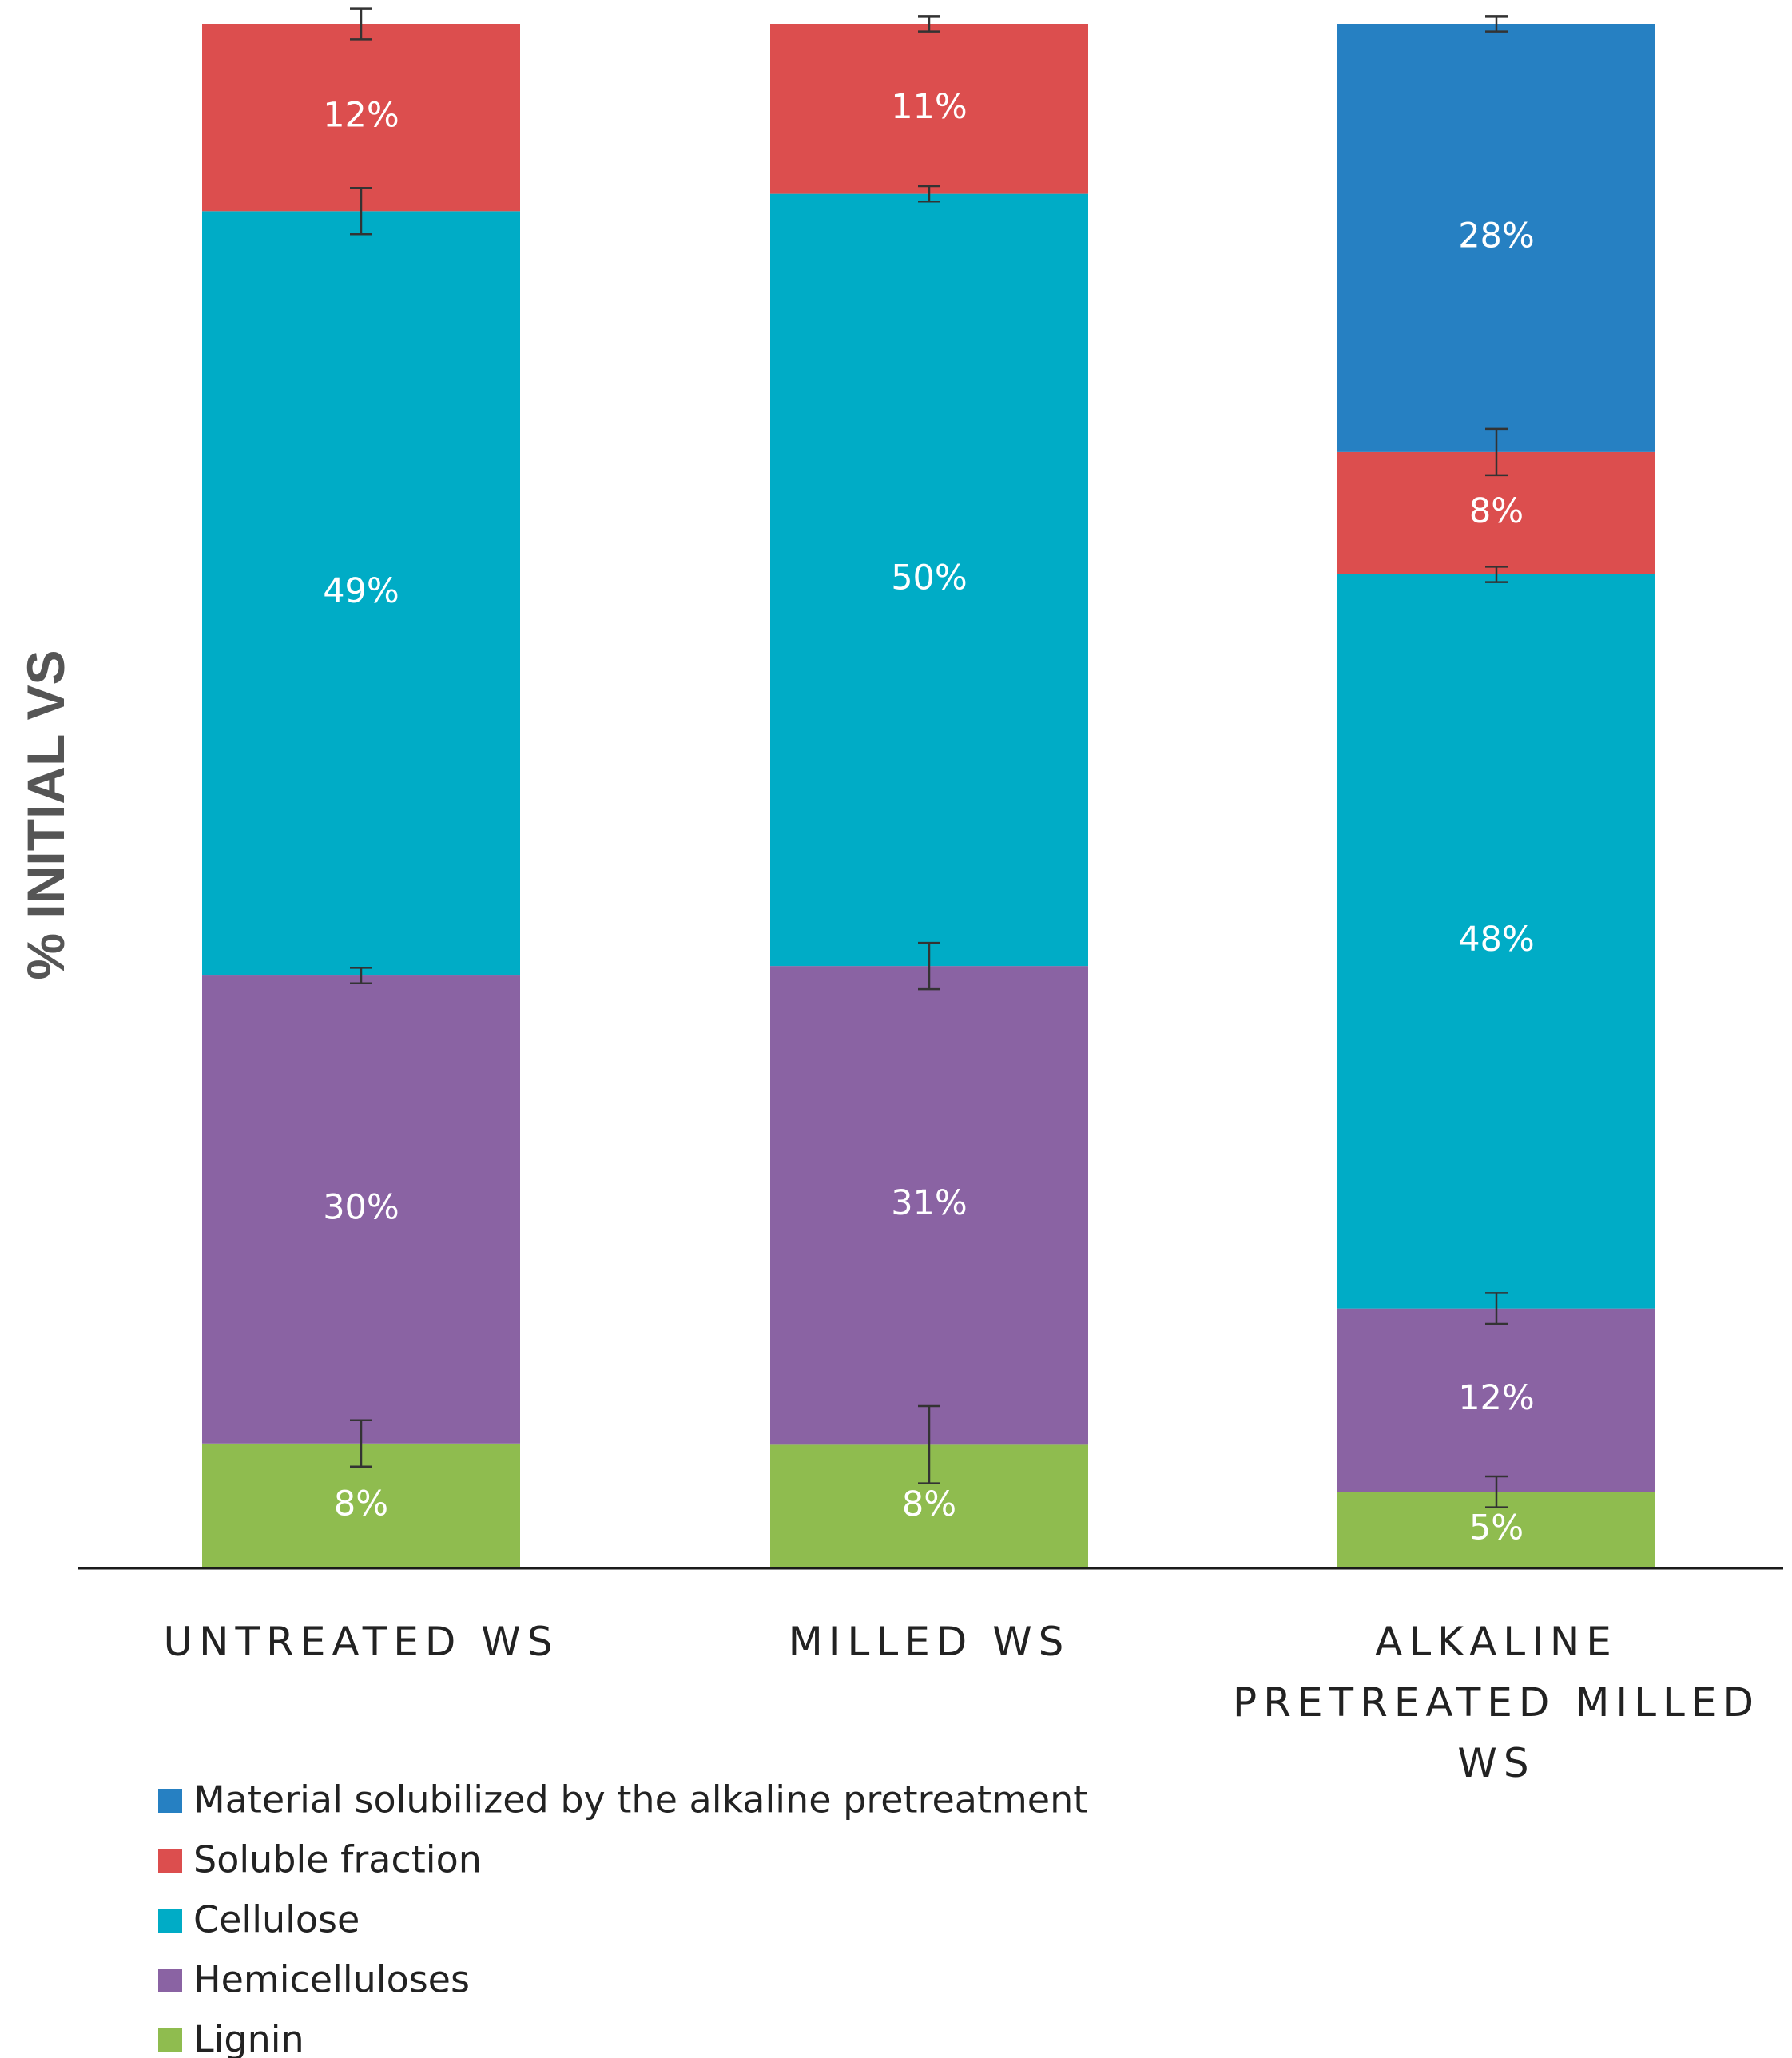 The height and width of the screenshot is (2058, 1792). Describe the element at coordinates (930, 1642) in the screenshot. I see `x-tick-label-milled-ws: MILLED WS` at that location.